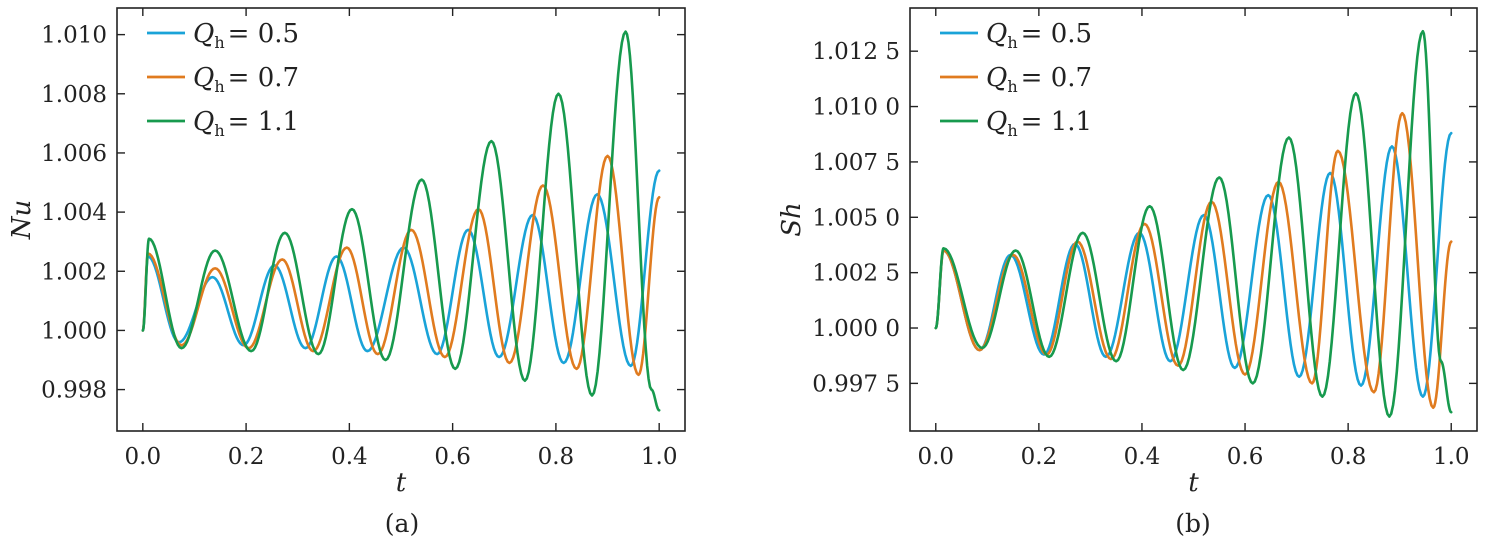 This screenshot has height=550, width=1486. What do you see at coordinates (856, 329) in the screenshot?
I see `y-tick-label: 1.000 0` at bounding box center [856, 329].